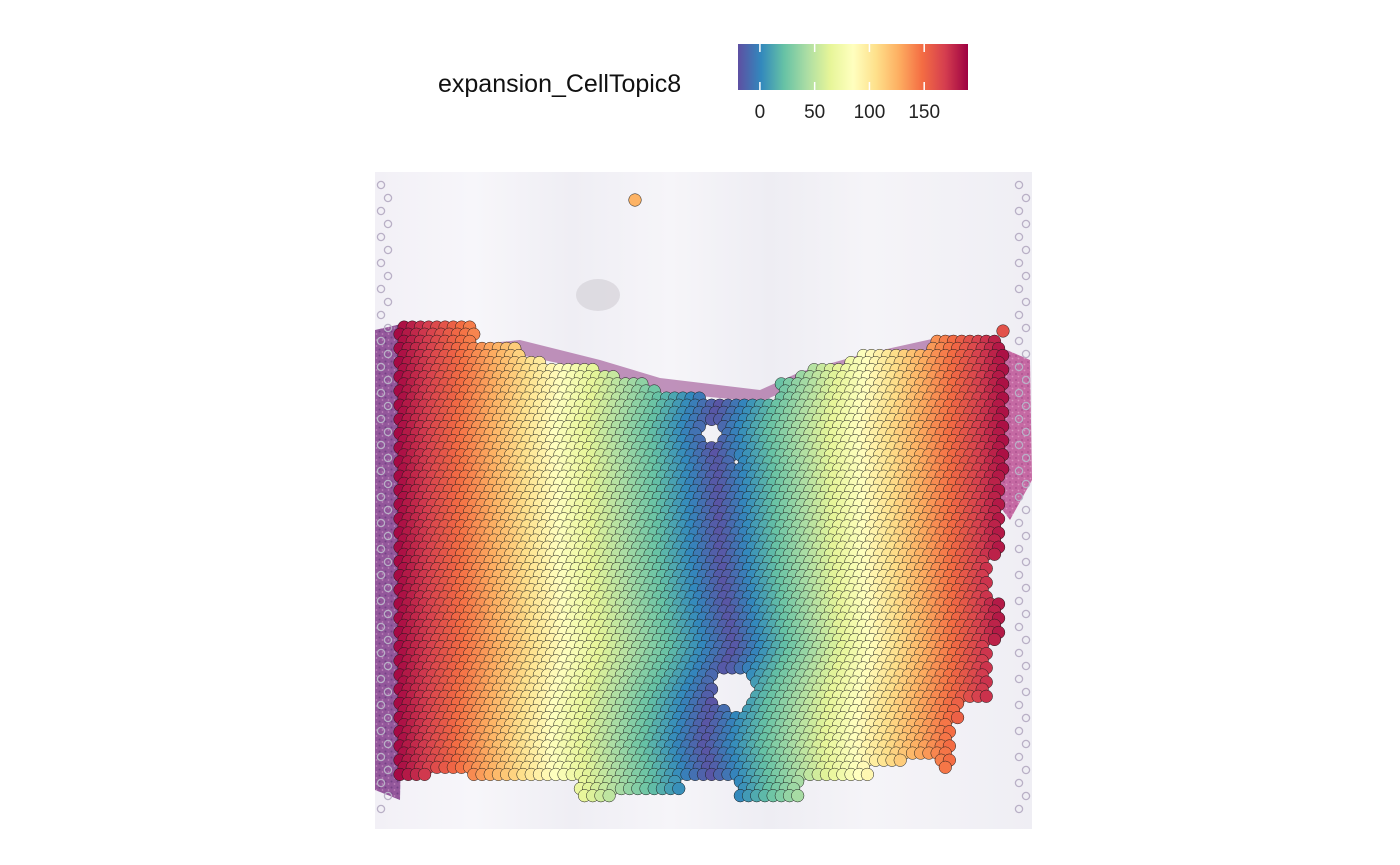 Image resolution: width=1400 pixels, height=865 pixels. What do you see at coordinates (1003, 331) in the screenshot?
I see `isolated-spot` at bounding box center [1003, 331].